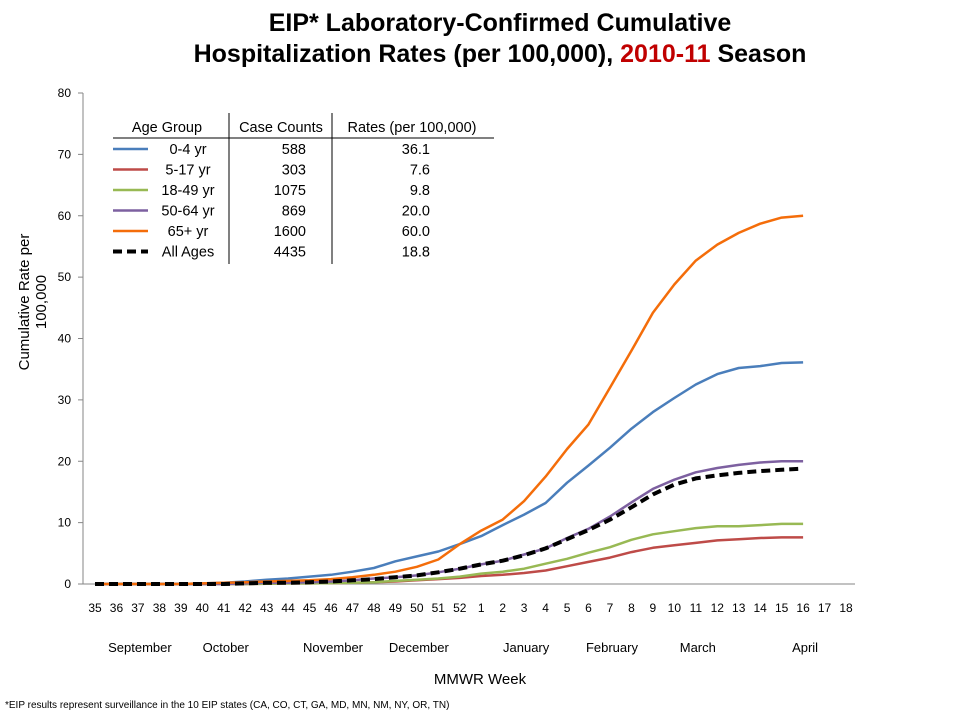 This screenshot has height=720, width=960. I want to click on x-tick-label: 47, so click(353, 608).